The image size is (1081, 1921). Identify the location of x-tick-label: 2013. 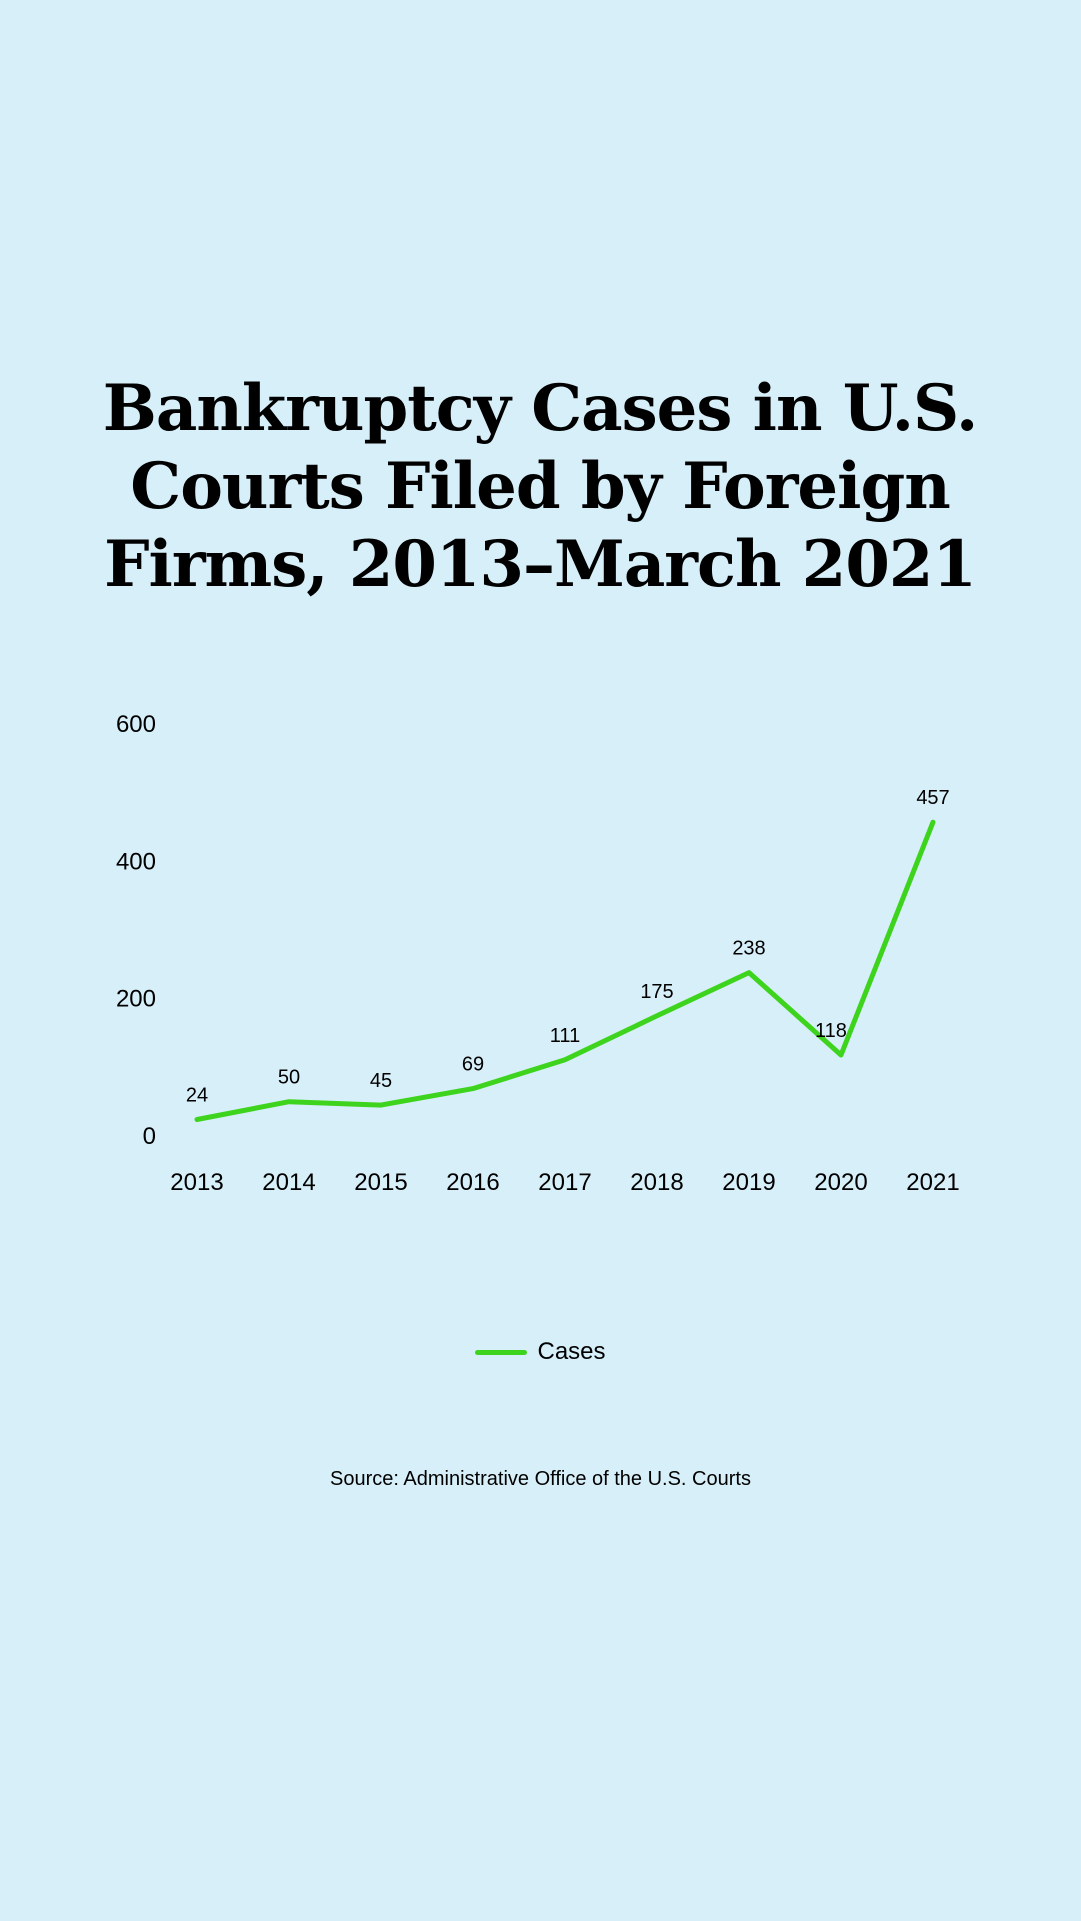
(196, 1182).